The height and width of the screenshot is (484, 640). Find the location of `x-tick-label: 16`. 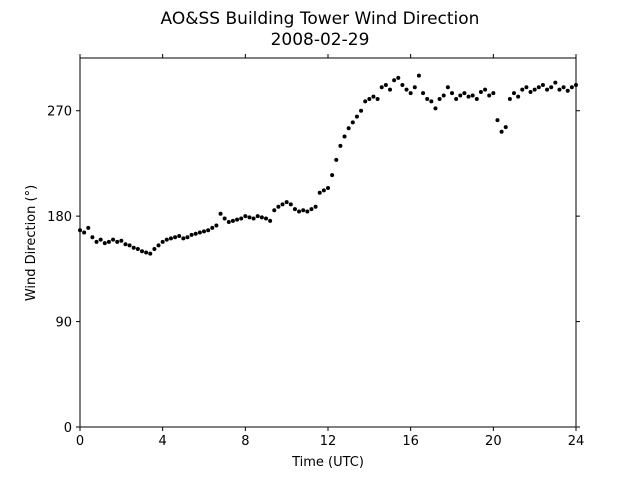

x-tick-label: 16 is located at coordinates (410, 441).